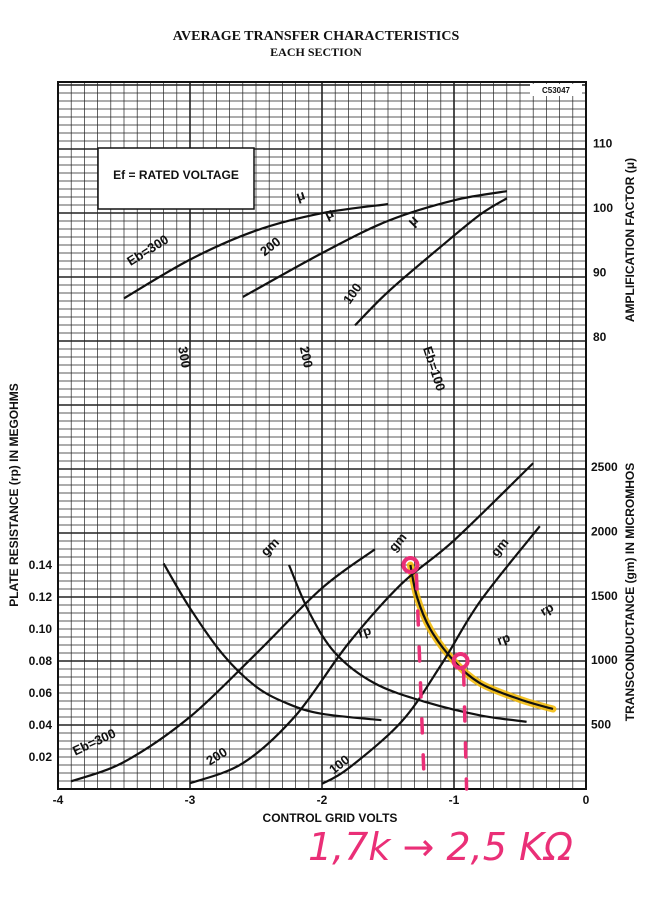 The image size is (651, 900). I want to click on label-mu-200: 200, so click(270, 246).